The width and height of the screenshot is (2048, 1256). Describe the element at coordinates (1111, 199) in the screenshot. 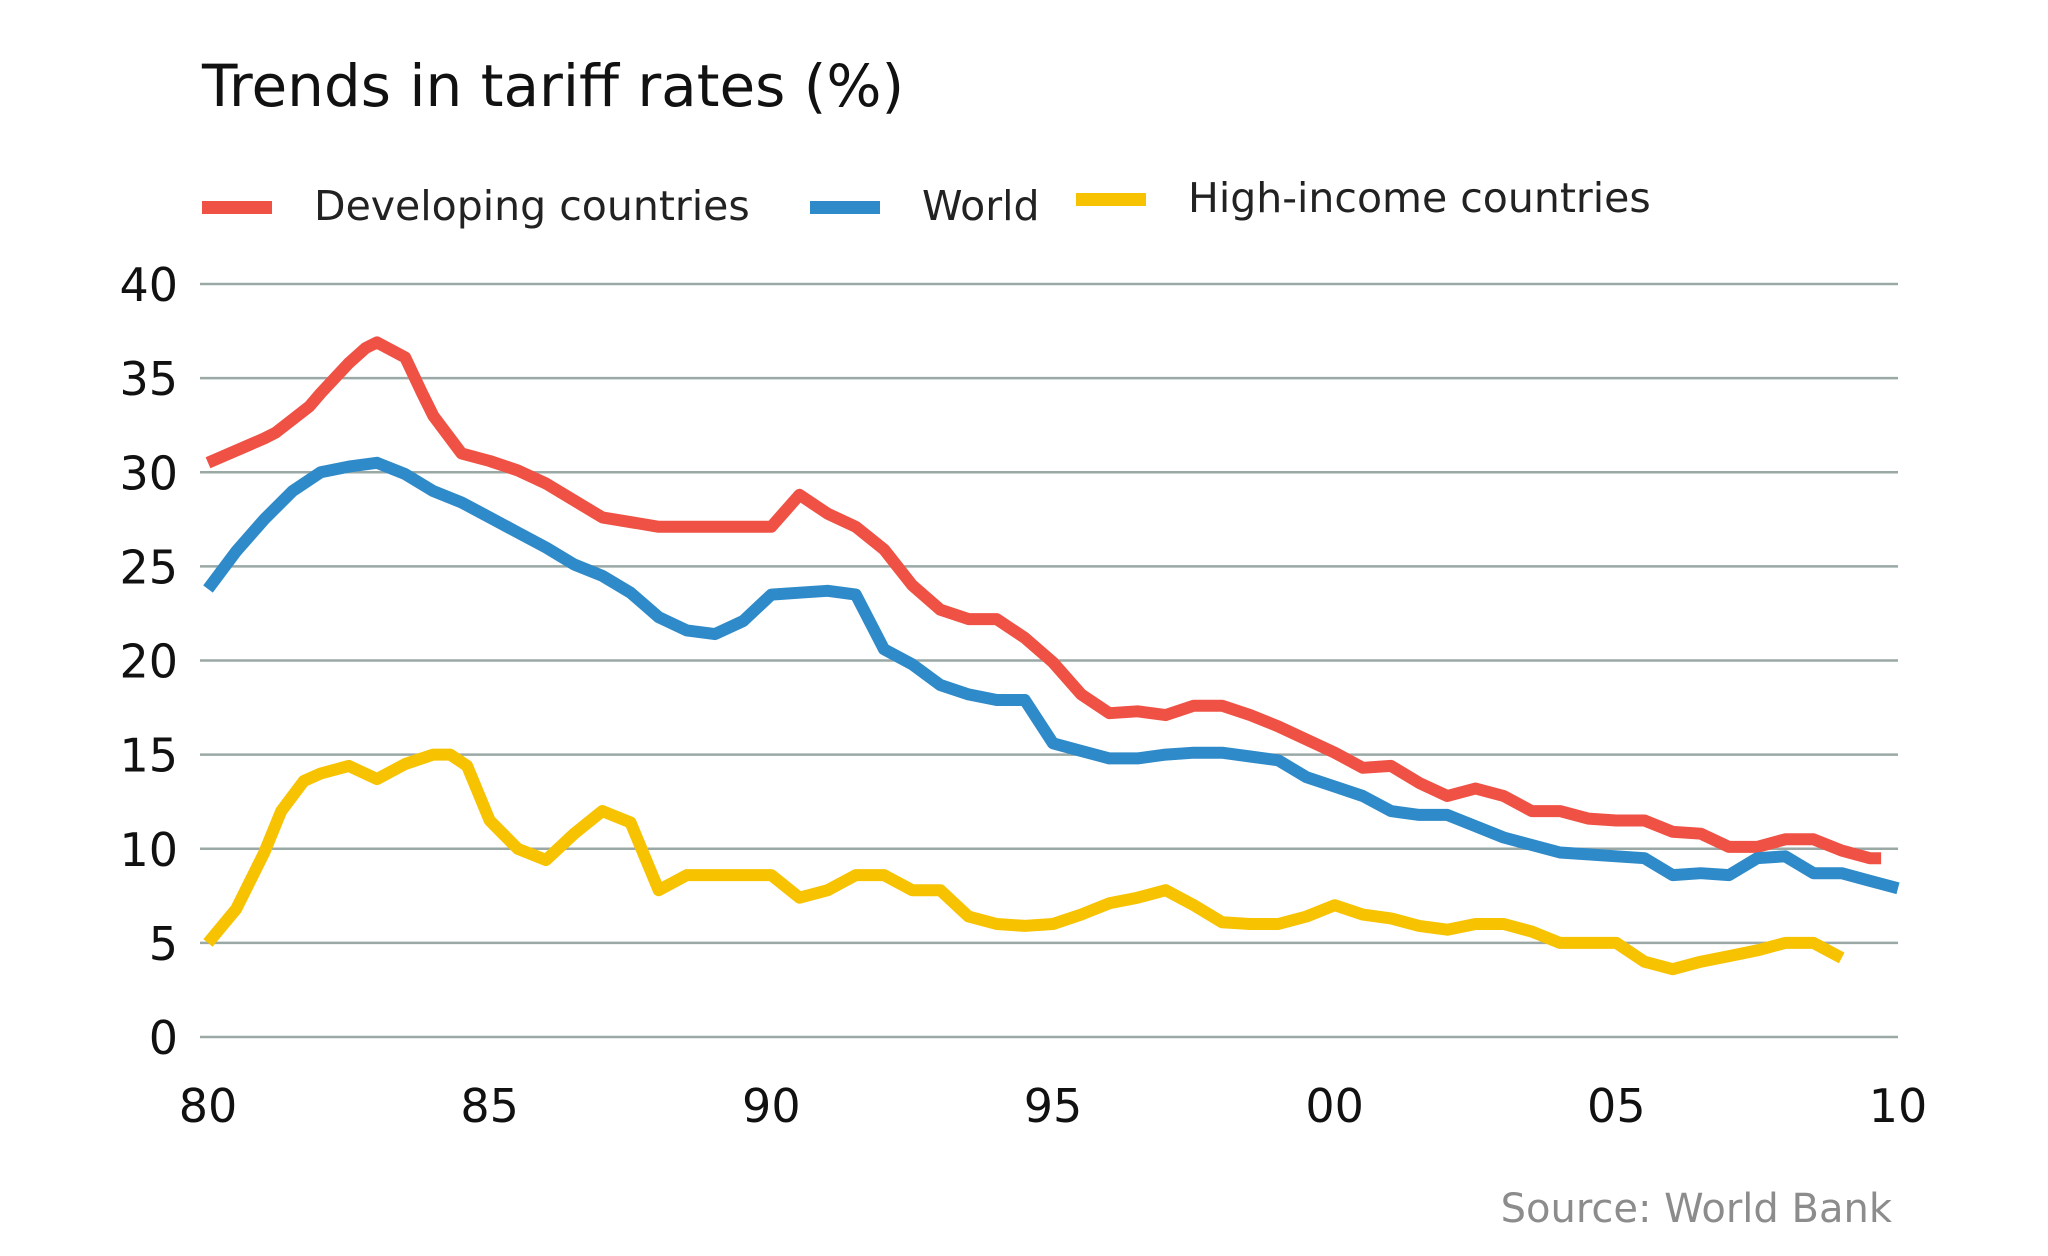

I see `legend-swatch-high-income` at that location.